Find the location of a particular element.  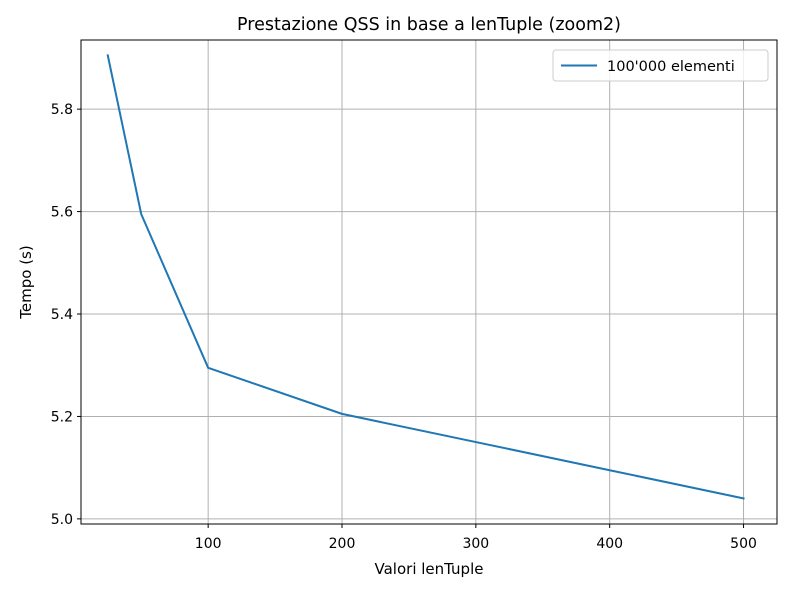

x-tick-label: 400 is located at coordinates (609, 544).